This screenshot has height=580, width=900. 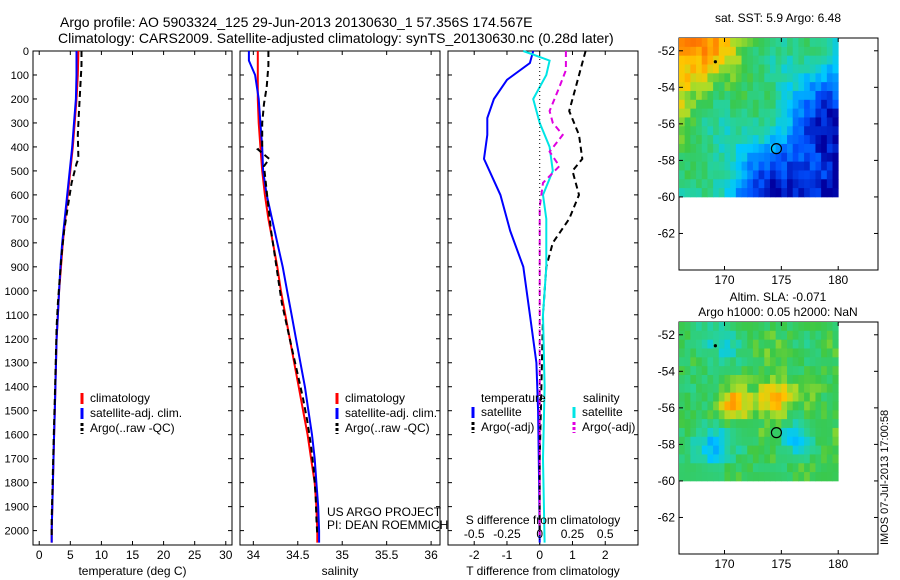 I want to click on x-tick-label: 34, so click(x=254, y=555).